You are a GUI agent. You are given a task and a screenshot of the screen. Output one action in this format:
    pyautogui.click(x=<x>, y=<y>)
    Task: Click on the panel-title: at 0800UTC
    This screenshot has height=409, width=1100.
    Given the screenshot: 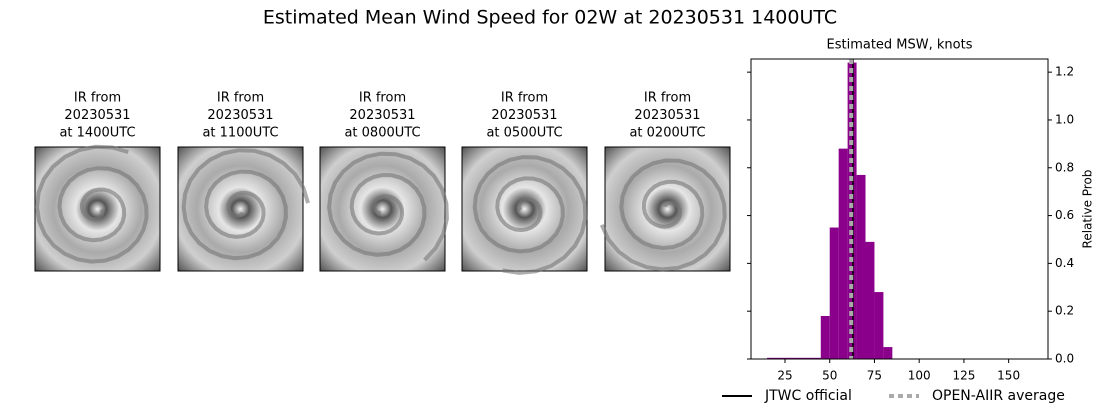 What is the action you would take?
    pyautogui.click(x=382, y=133)
    